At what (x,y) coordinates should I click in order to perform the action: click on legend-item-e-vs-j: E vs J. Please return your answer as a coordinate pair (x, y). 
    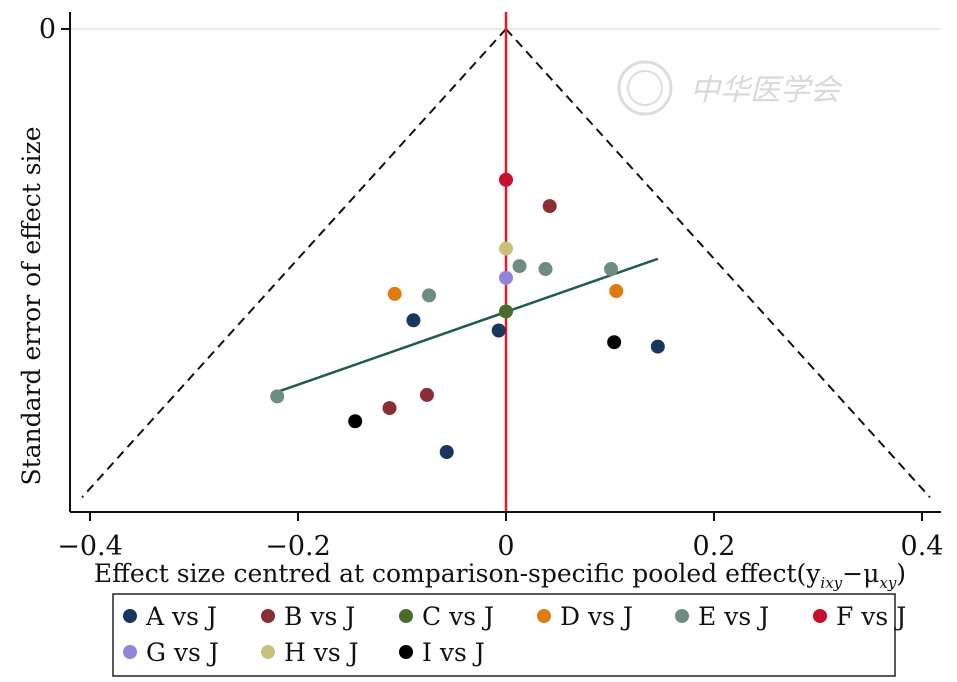
    Looking at the image, I should click on (722, 616).